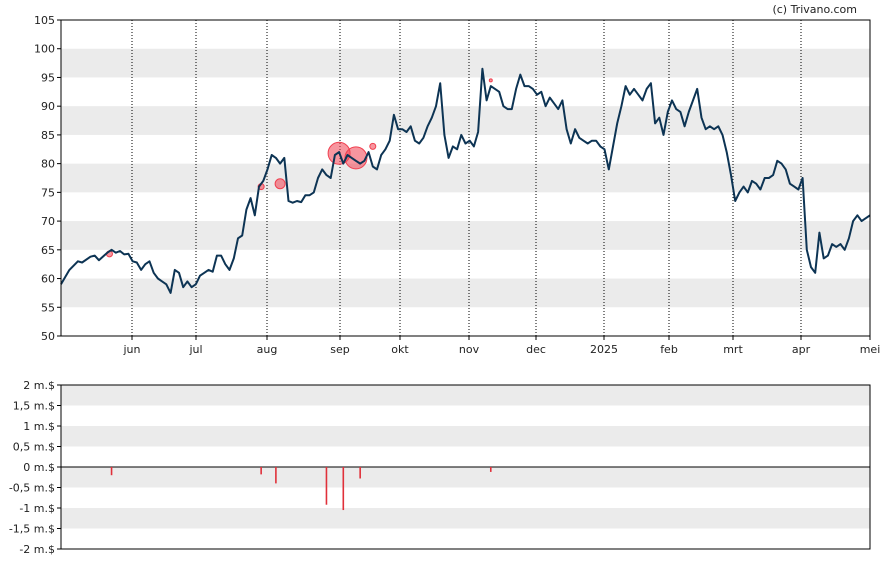  What do you see at coordinates (48, 164) in the screenshot?
I see `price-y-tick-label: 80` at bounding box center [48, 164].